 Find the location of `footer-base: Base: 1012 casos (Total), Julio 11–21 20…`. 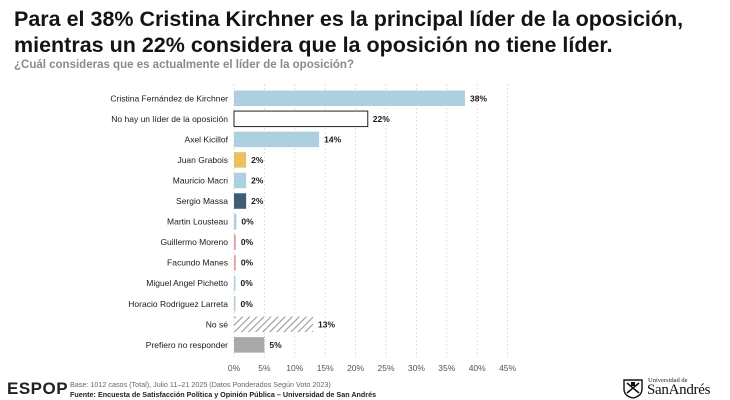

footer-base: Base: 1012 casos (Total), Julio 11–21 20… is located at coordinates (200, 384).